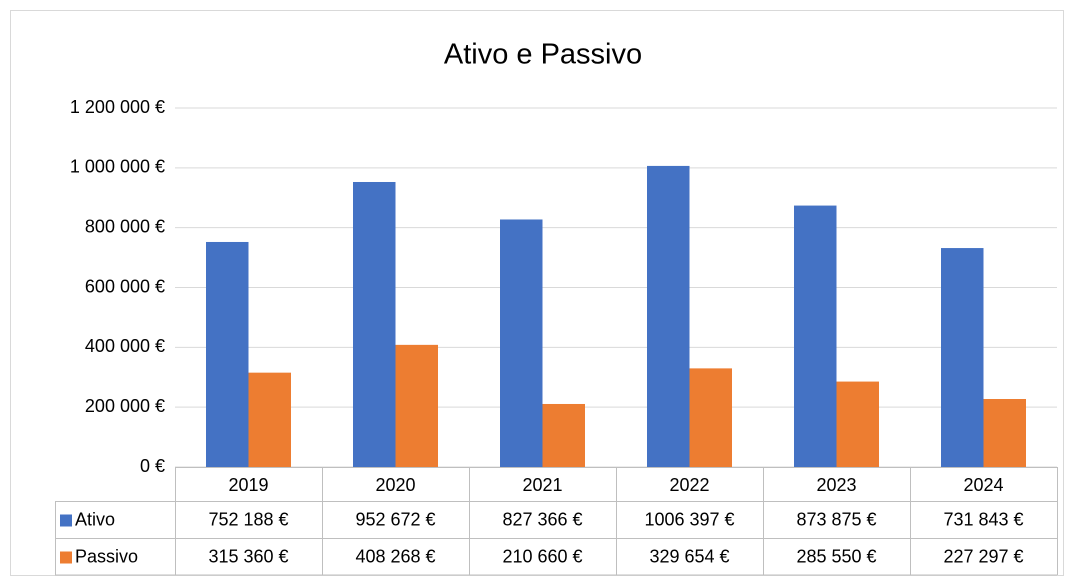  Describe the element at coordinates (117, 107) in the screenshot. I see `y-tick-label: 1 200 000 €` at that location.